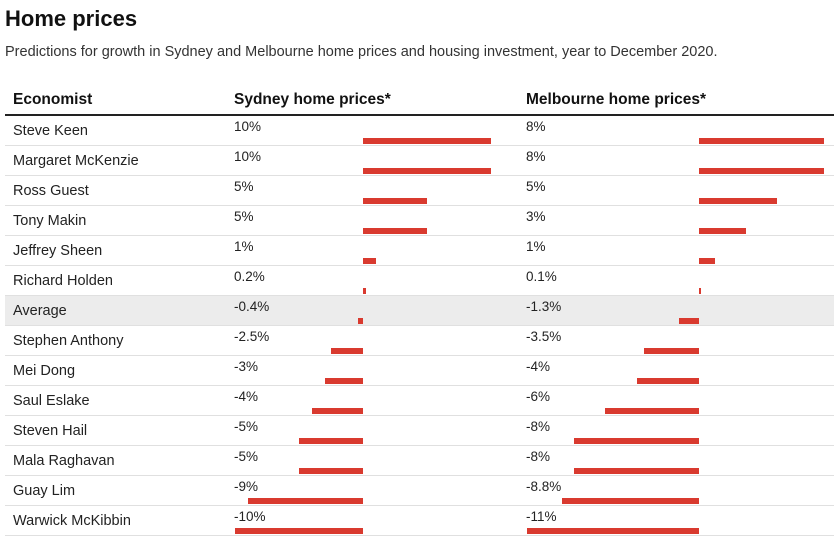  Describe the element at coordinates (419, 341) in the screenshot. I see `table-row: Stephen Anthony -2.5% -3.5%` at that location.